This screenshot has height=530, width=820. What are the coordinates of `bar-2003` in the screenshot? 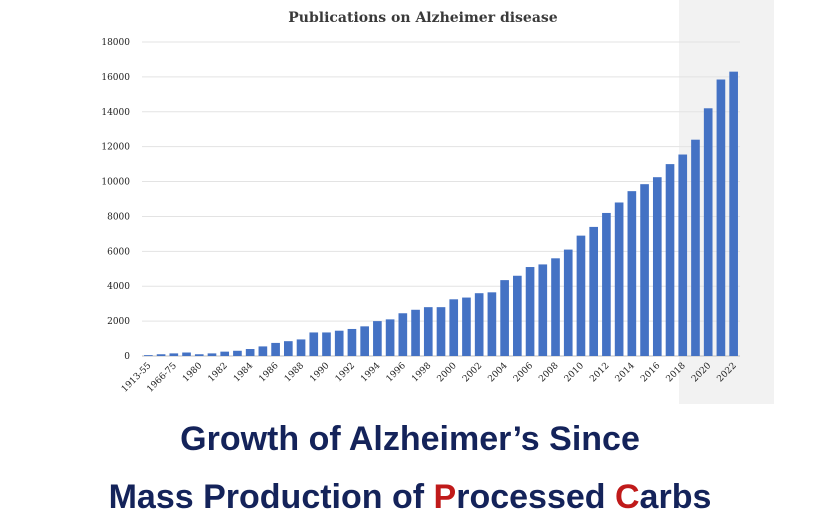 It's located at (492, 324).